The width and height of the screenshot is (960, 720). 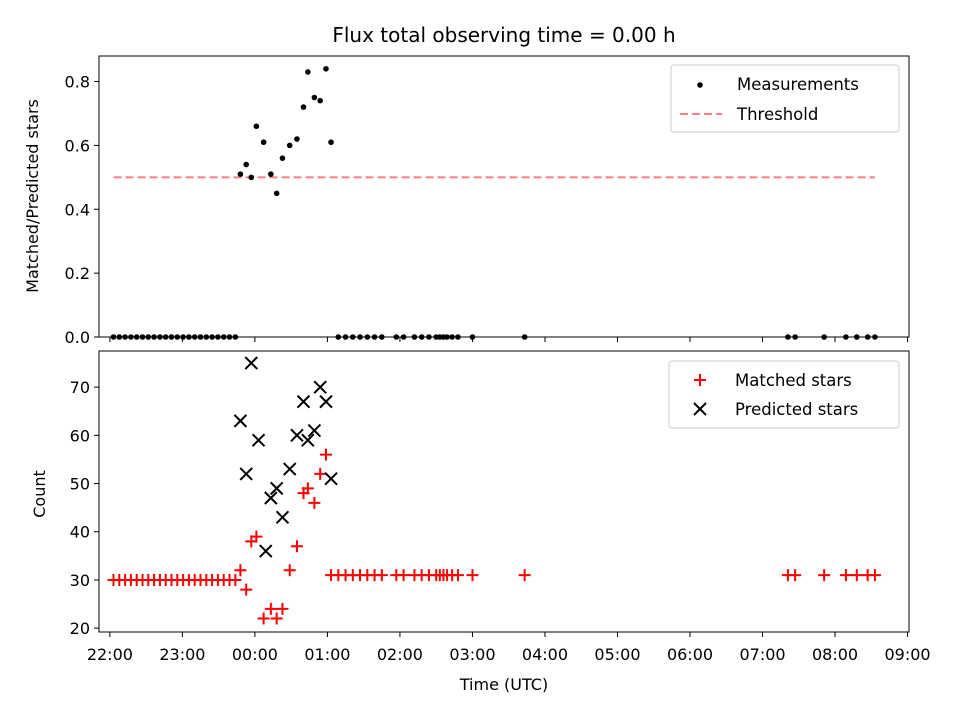 What do you see at coordinates (80, 628) in the screenshot?
I see `bottom-y-tick-label: 20` at bounding box center [80, 628].